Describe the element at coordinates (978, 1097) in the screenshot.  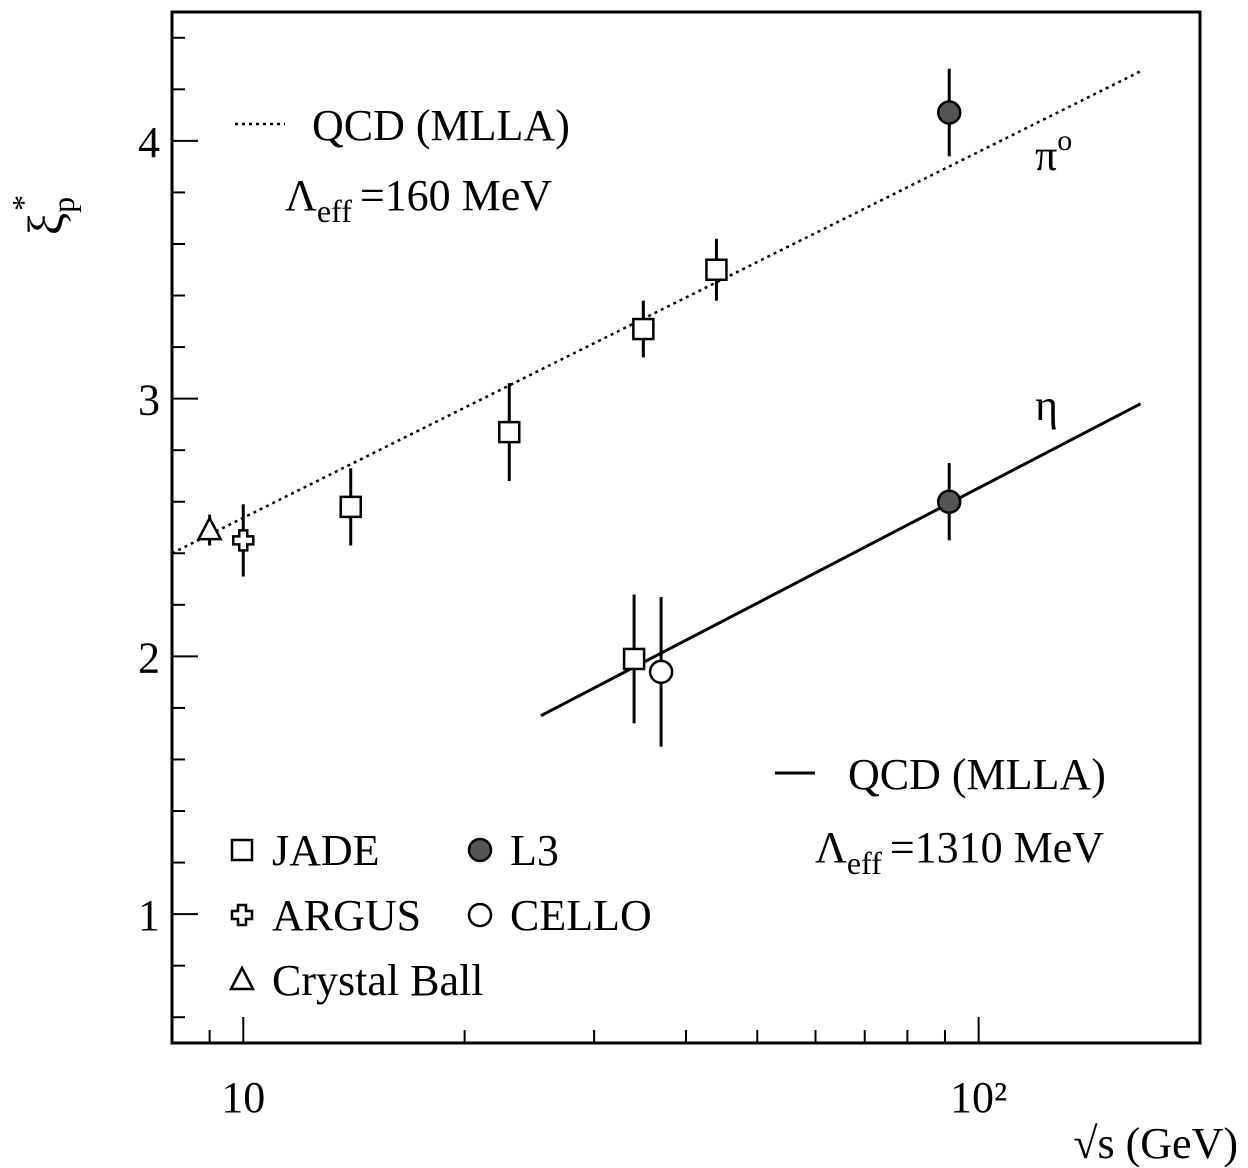
I see `x-tick-label: 10²` at that location.